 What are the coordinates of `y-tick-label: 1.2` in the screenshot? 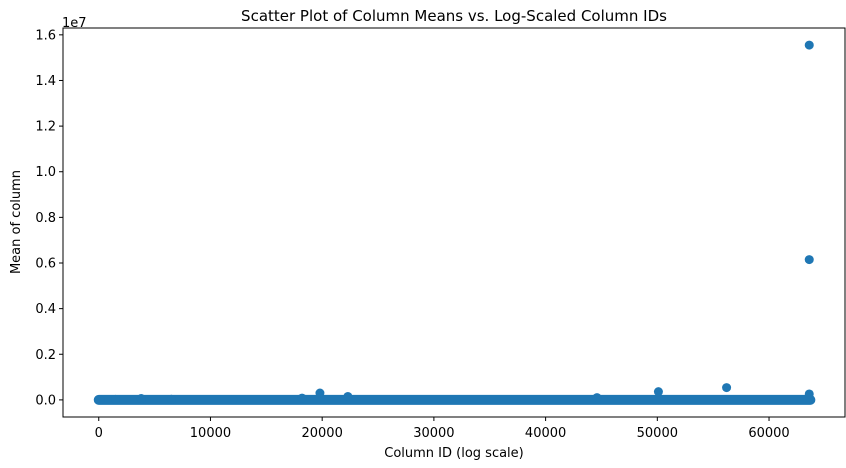 It's located at (45, 127).